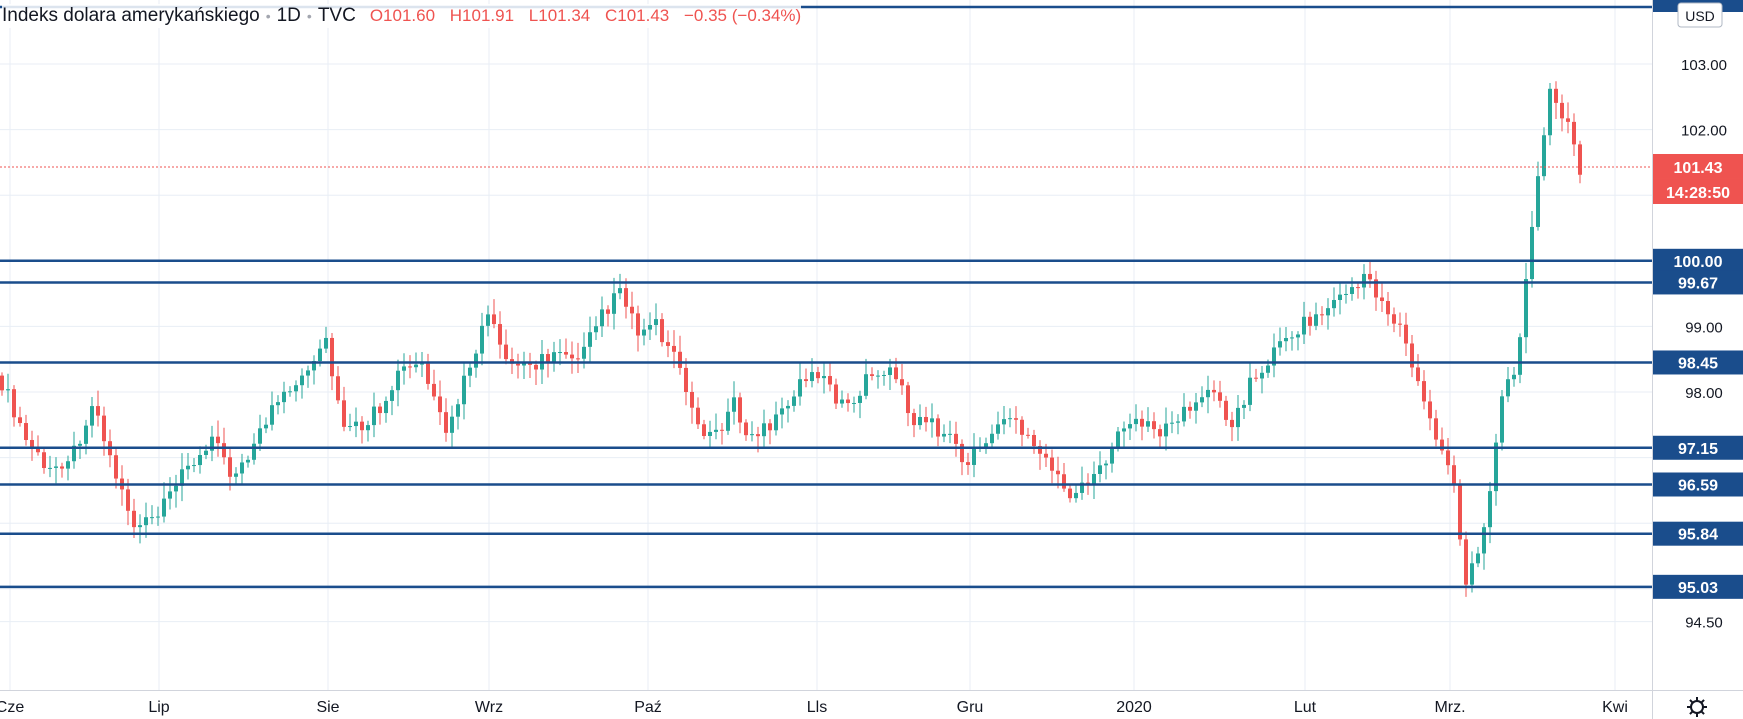 Image resolution: width=1743 pixels, height=719 pixels. I want to click on symbol-title: Indeks dolara amerykańskiego, so click(131, 15).